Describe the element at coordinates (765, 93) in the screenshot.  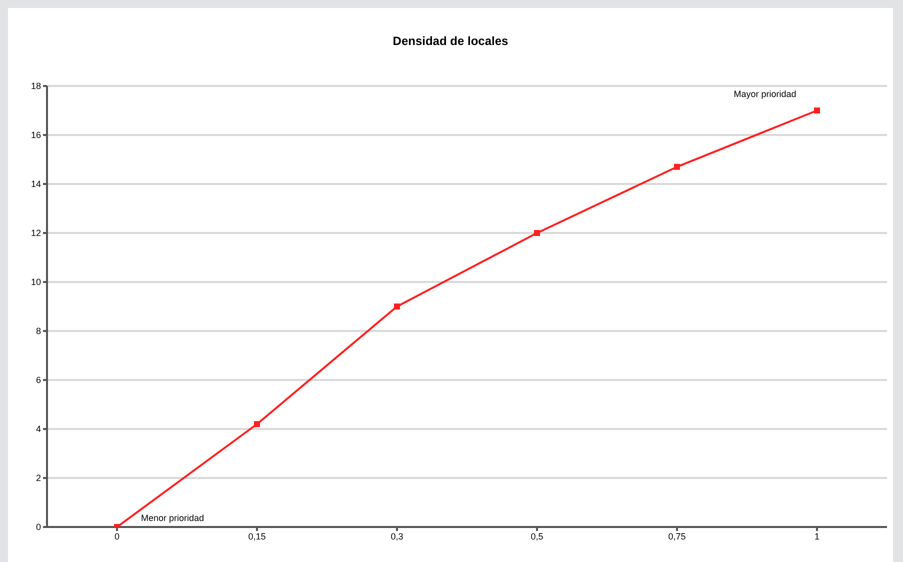
I see `annotation: Mayor prioridad` at that location.